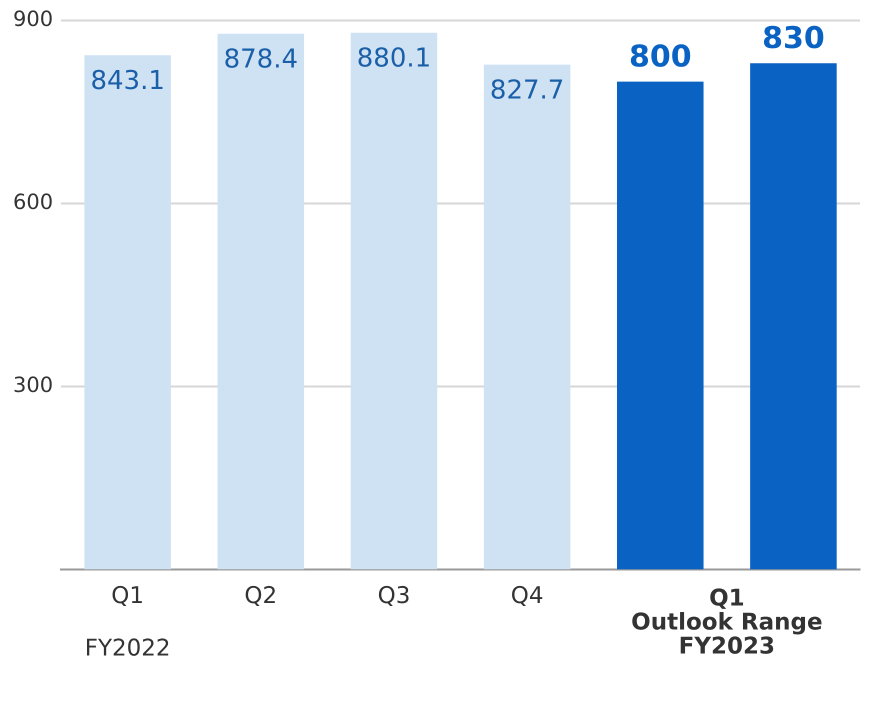 This screenshot has height=710, width=875. What do you see at coordinates (394, 58) in the screenshot?
I see `data-label: 880.1` at bounding box center [394, 58].